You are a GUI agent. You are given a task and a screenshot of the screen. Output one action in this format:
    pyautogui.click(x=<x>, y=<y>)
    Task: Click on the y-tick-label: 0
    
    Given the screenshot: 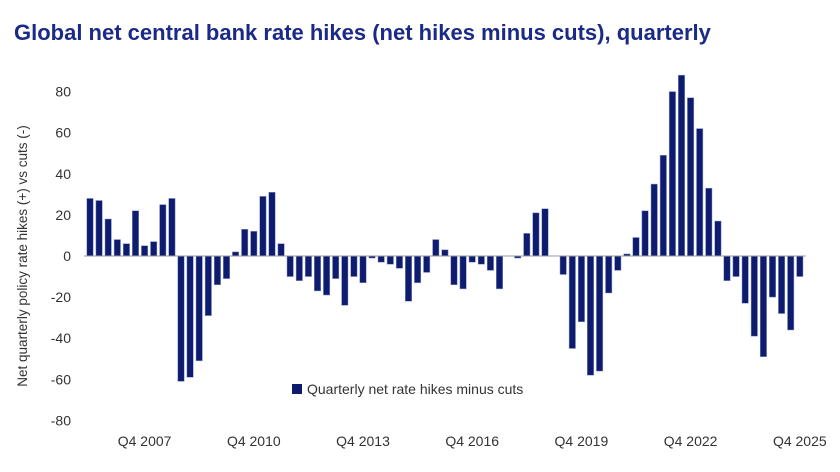 What is the action you would take?
    pyautogui.click(x=67, y=256)
    